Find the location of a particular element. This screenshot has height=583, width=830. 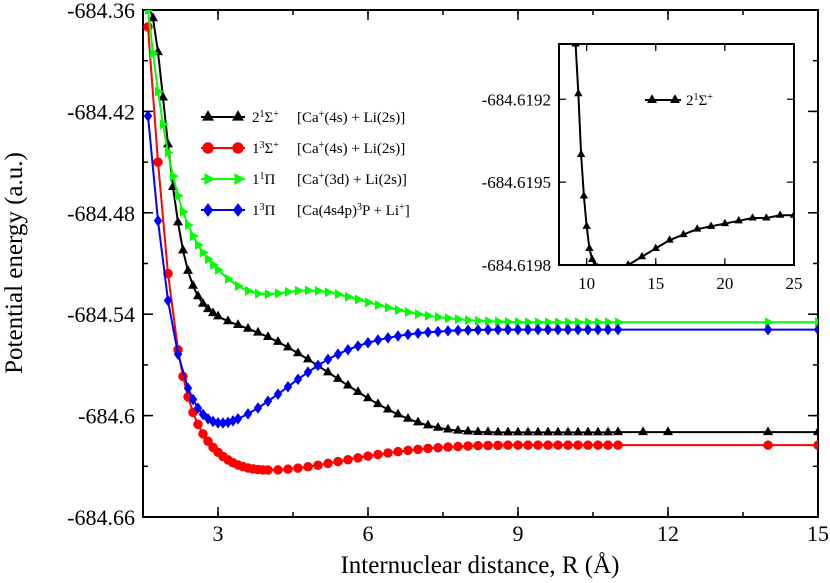

inset-legend-symbol: Σ is located at coordinates (703, 101).